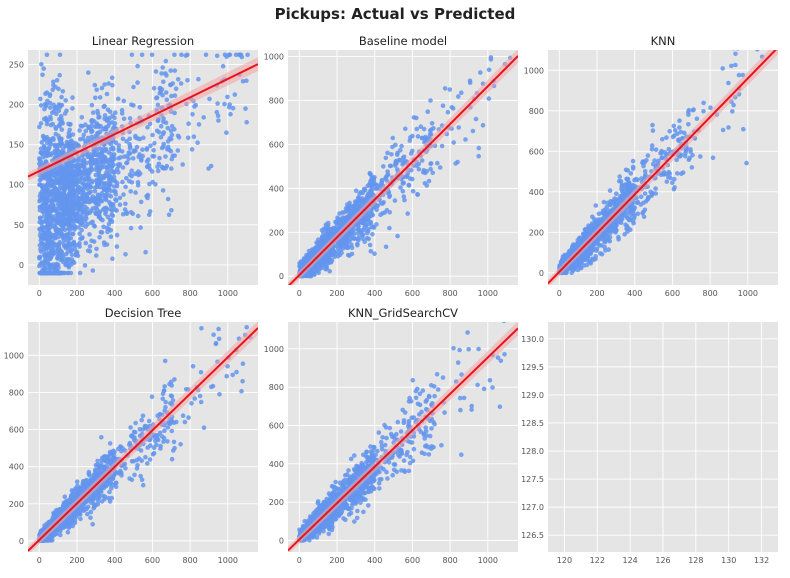  What do you see at coordinates (541, 273) in the screenshot?
I see `y-tick-label: 0` at bounding box center [541, 273].